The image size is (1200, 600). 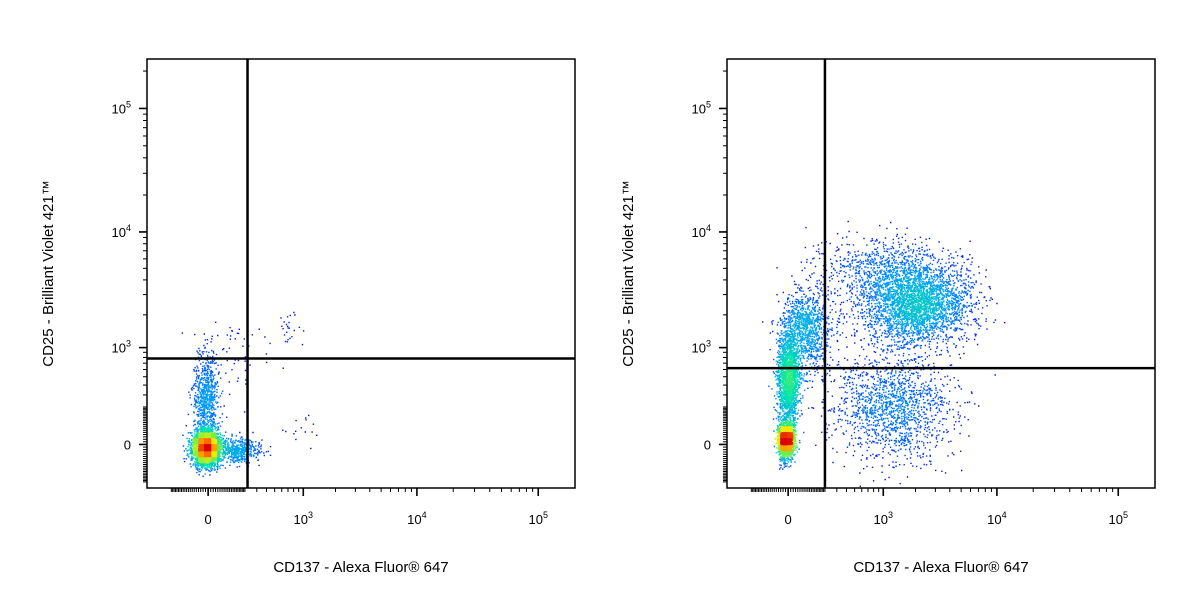 What do you see at coordinates (883, 518) in the screenshot?
I see `x-tick-label: 10³` at bounding box center [883, 518].